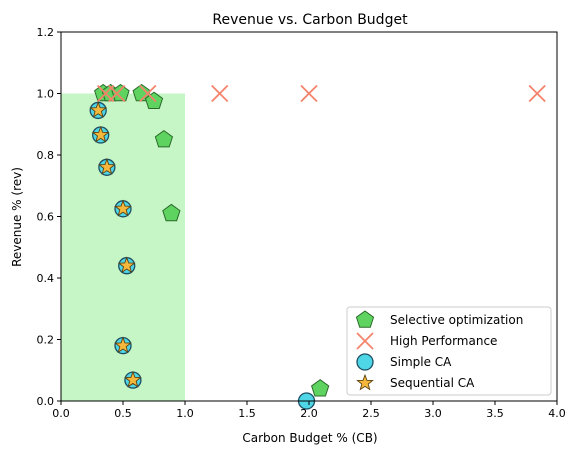 This screenshot has height=455, width=578. What do you see at coordinates (247, 413) in the screenshot?
I see `x-tick-label: 1.5` at bounding box center [247, 413].